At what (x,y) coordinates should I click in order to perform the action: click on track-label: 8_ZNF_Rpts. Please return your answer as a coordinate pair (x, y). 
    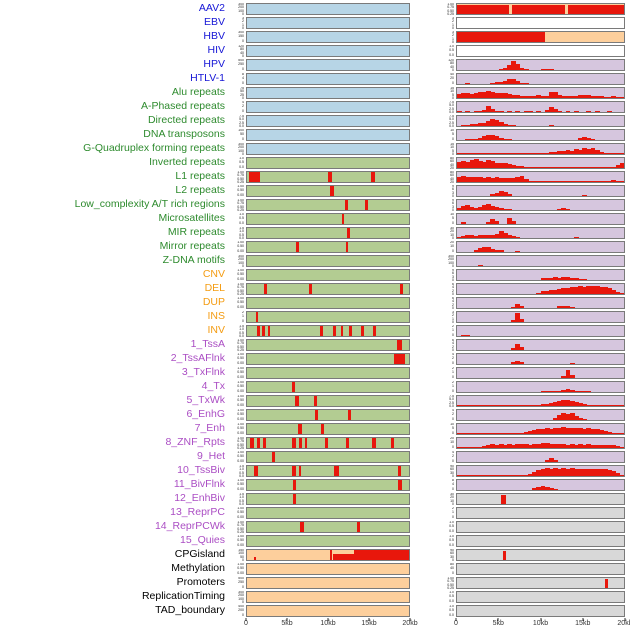
    Looking at the image, I should click on (195, 442).